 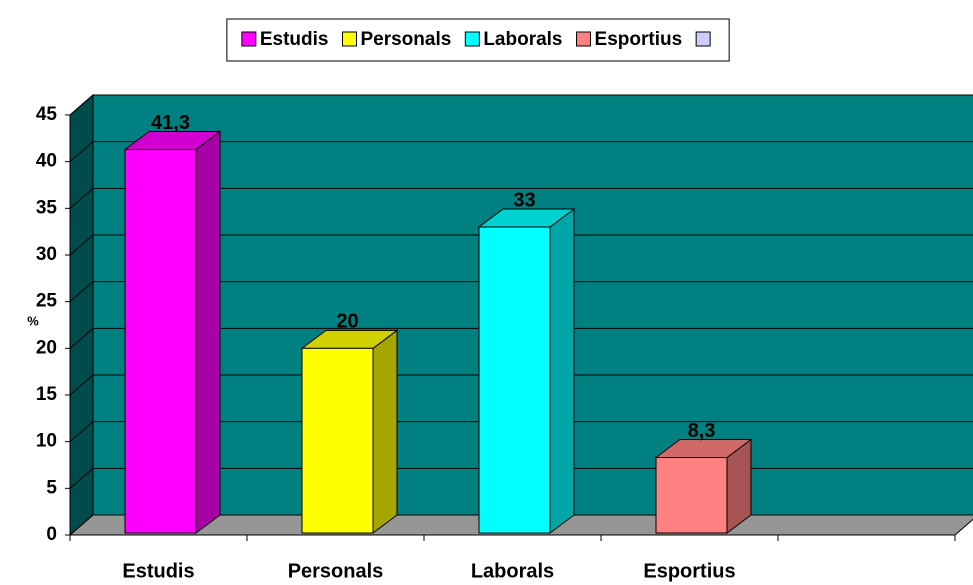 What do you see at coordinates (170, 123) in the screenshot?
I see `data-label: 41,3` at bounding box center [170, 123].